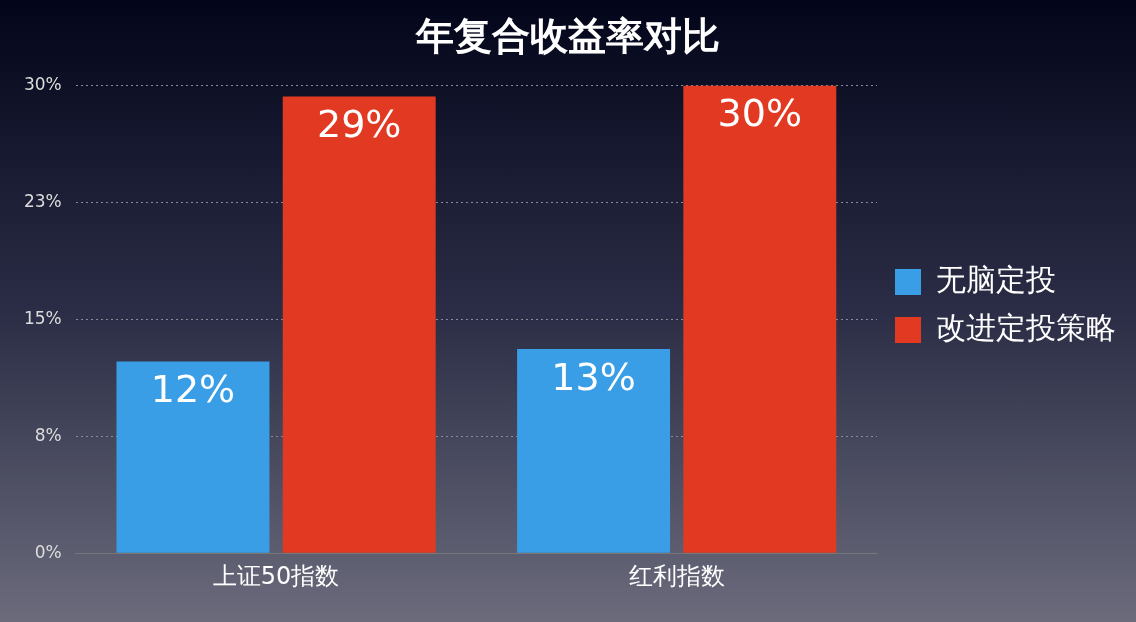 The width and height of the screenshot is (1136, 622). What do you see at coordinates (676, 575) in the screenshot?
I see `x-tick-label: 红利指数` at bounding box center [676, 575].